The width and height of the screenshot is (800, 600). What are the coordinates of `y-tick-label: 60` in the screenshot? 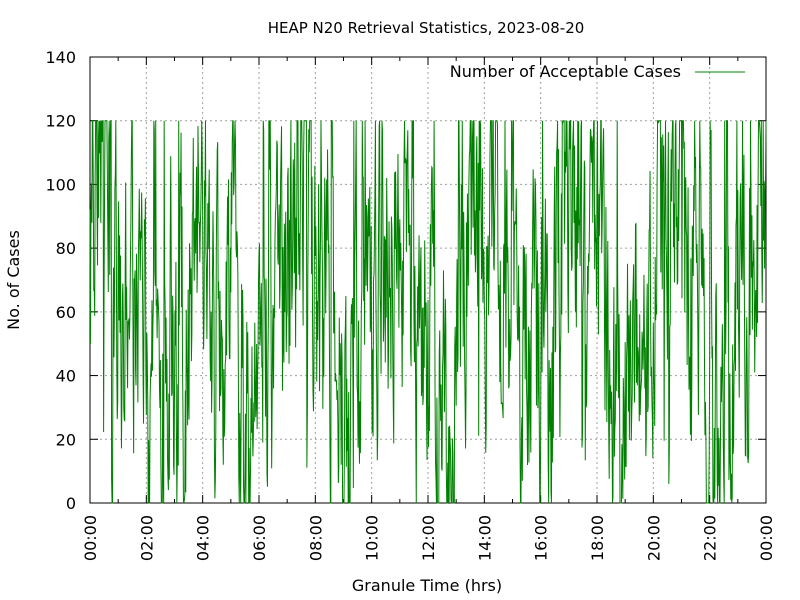 It's located at (66, 312).